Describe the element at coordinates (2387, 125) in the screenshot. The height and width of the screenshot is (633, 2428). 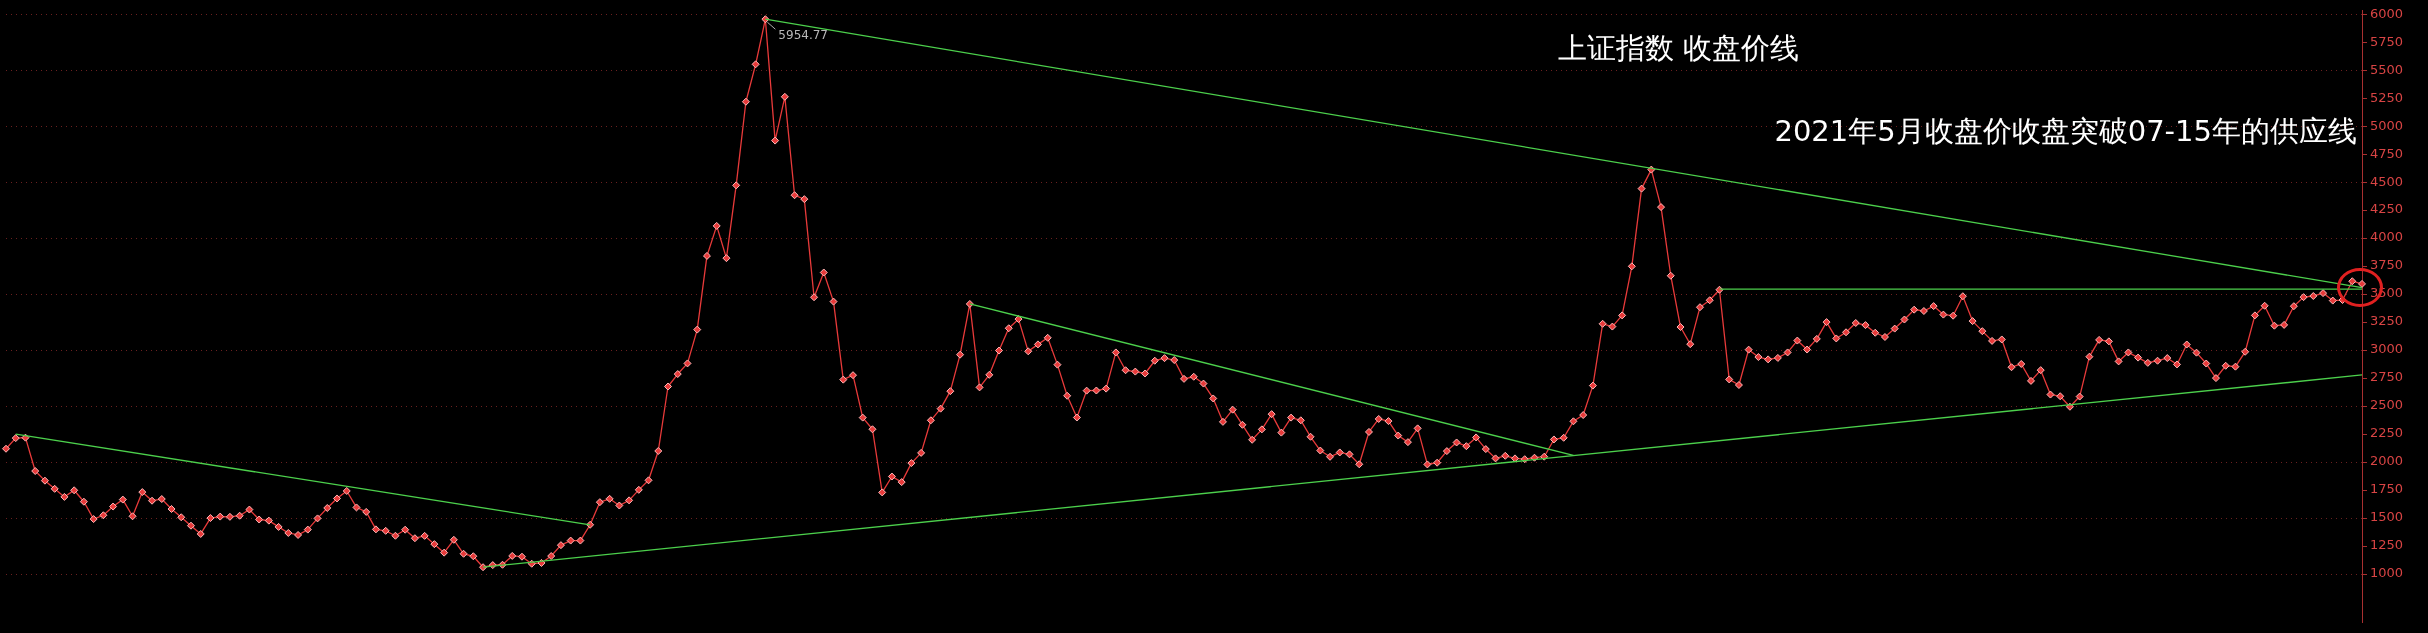
I see `y-tick-label: 5000` at that location.